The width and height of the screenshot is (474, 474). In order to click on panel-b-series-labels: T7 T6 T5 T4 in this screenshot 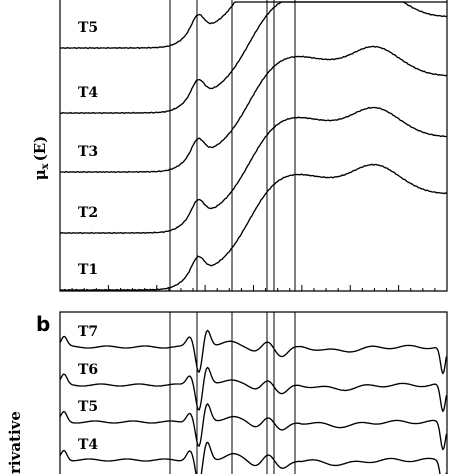, I will do `click(88, 388)`.